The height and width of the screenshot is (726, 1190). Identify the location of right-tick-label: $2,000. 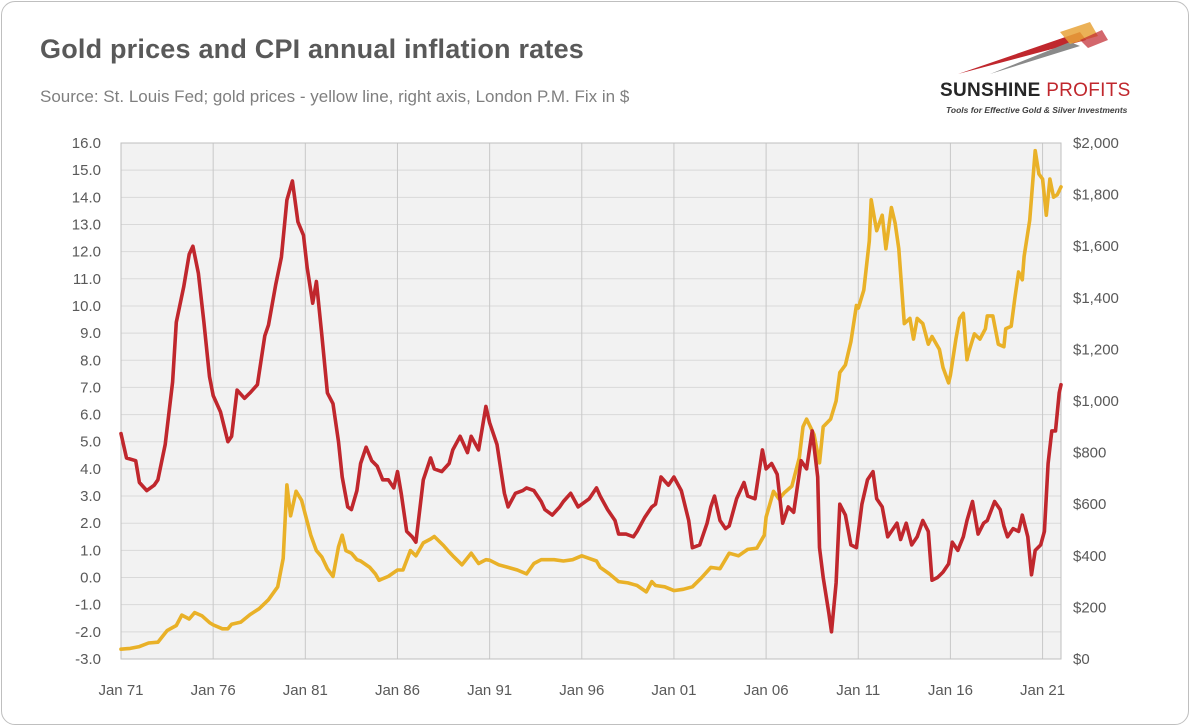
(1096, 143).